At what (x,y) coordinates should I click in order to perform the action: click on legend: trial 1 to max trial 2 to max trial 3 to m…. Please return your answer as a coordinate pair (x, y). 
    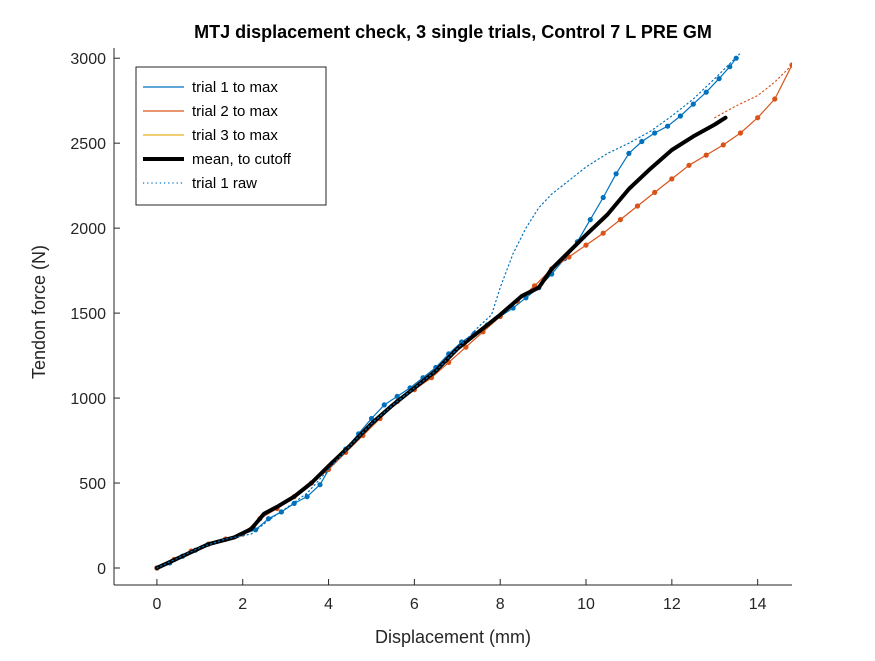
    Looking at the image, I should click on (231, 136).